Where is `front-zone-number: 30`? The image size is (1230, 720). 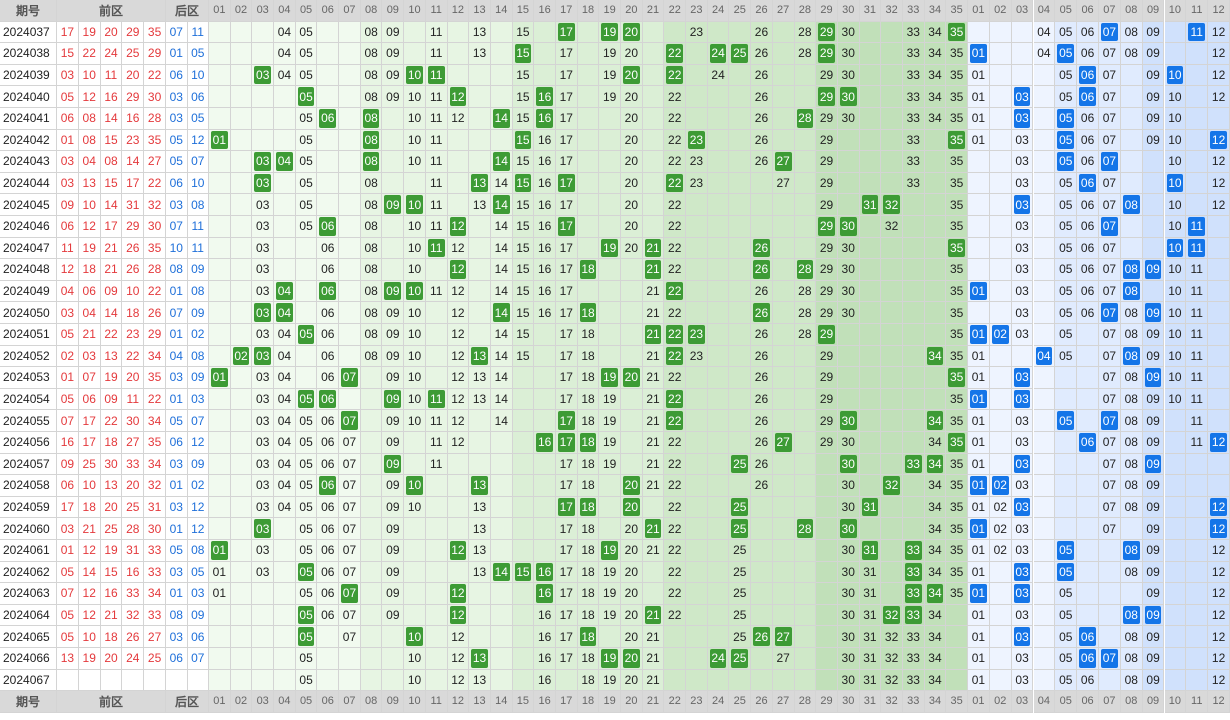 front-zone-number: 30 is located at coordinates (848, 551).